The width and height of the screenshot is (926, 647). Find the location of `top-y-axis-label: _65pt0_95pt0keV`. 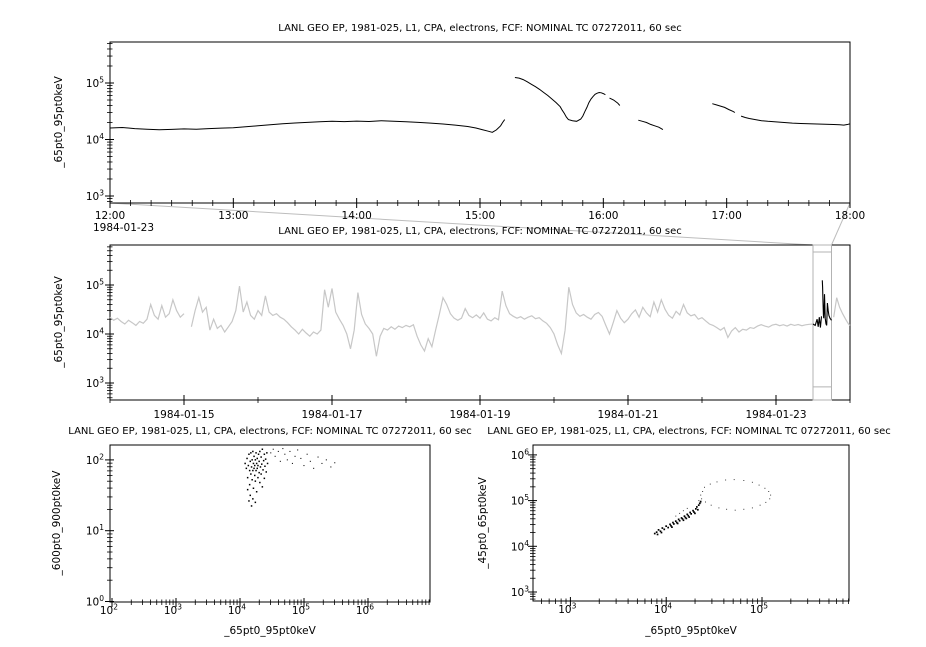

top-y-axis-label: _65pt0_95pt0keV is located at coordinates (59, 121).